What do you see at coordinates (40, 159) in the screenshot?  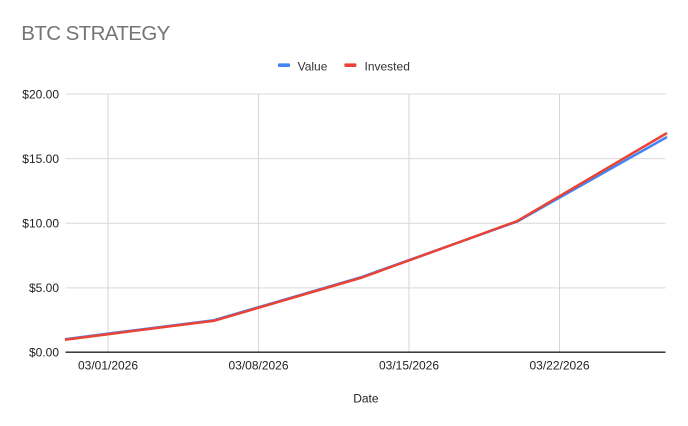 I see `svg-text: $15.00` at bounding box center [40, 159].